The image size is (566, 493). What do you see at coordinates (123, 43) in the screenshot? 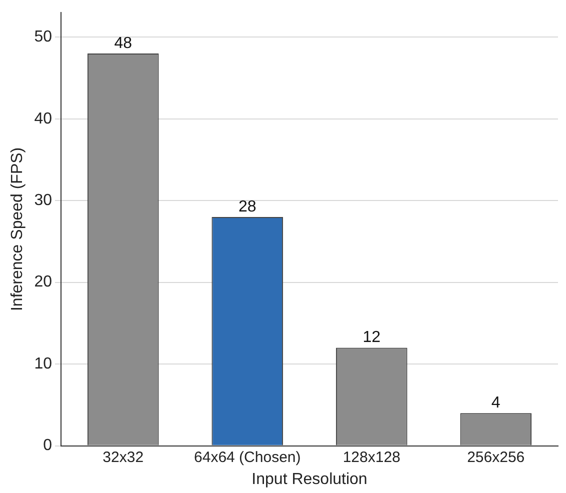
I see `data-label: 48` at bounding box center [123, 43].